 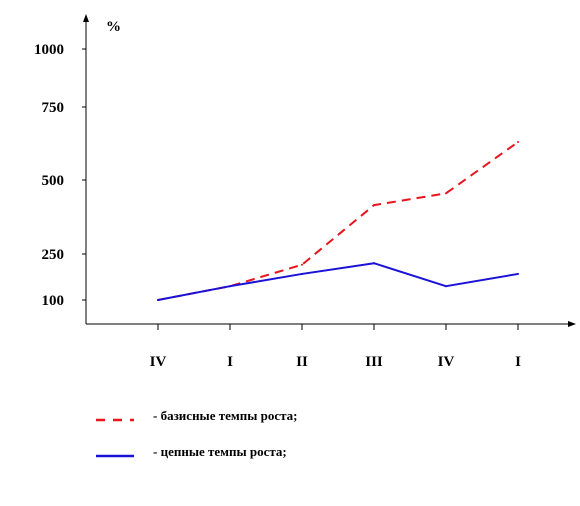 I want to click on x-axis-arrow, so click(x=572, y=324).